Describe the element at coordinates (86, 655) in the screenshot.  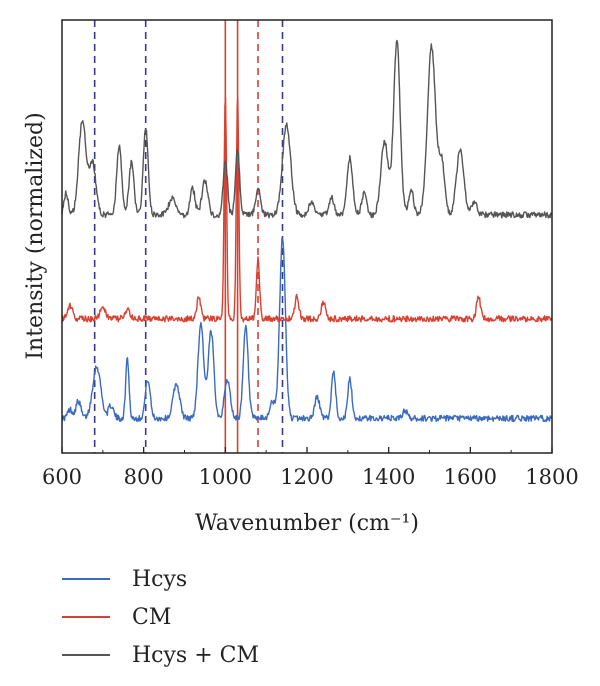
I see `legend-swatch-hcys-cm` at that location.